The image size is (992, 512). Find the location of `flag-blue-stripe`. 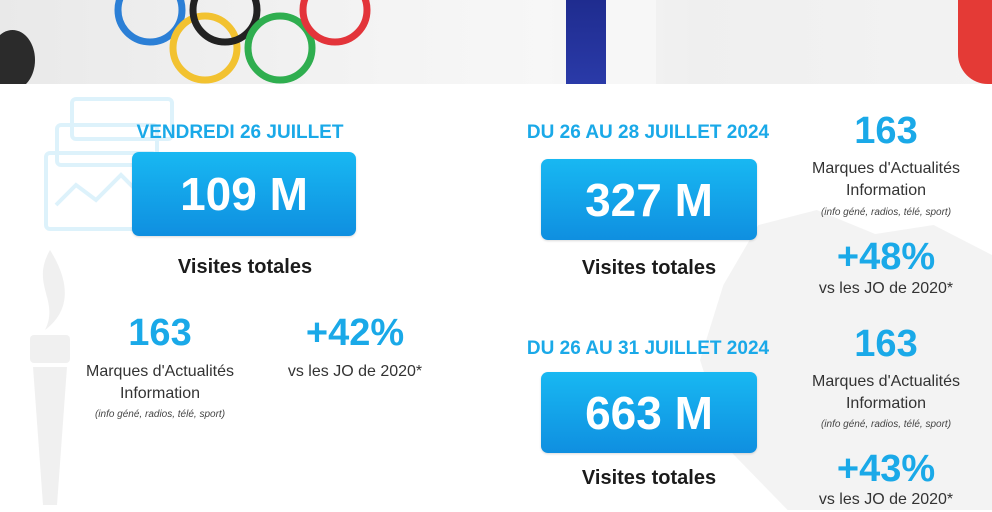

flag-blue-stripe is located at coordinates (586, 42).